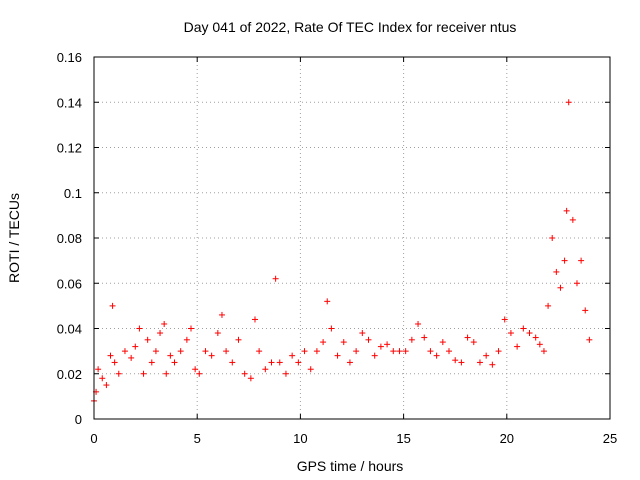 Image resolution: width=640 pixels, height=480 pixels. Describe the element at coordinates (73, 193) in the screenshot. I see `y-tick-label: 0.1` at that location.